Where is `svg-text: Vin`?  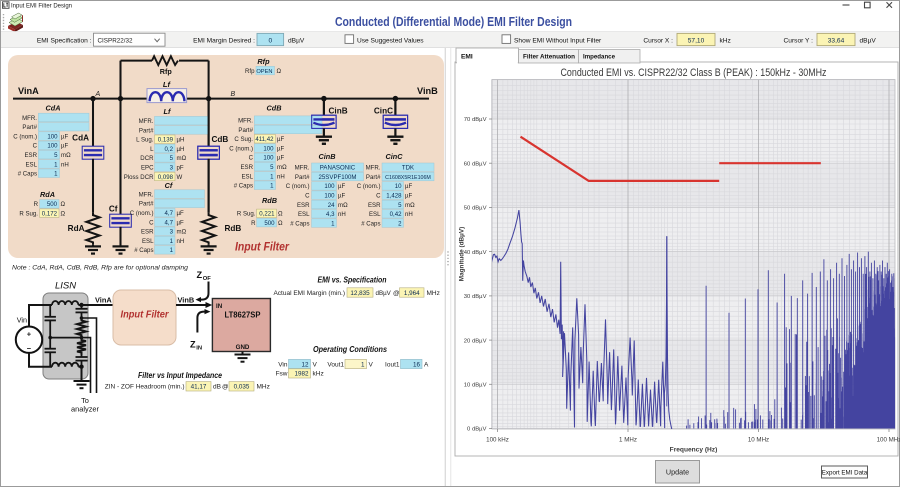 svg-text: Vin is located at coordinates (22, 320).